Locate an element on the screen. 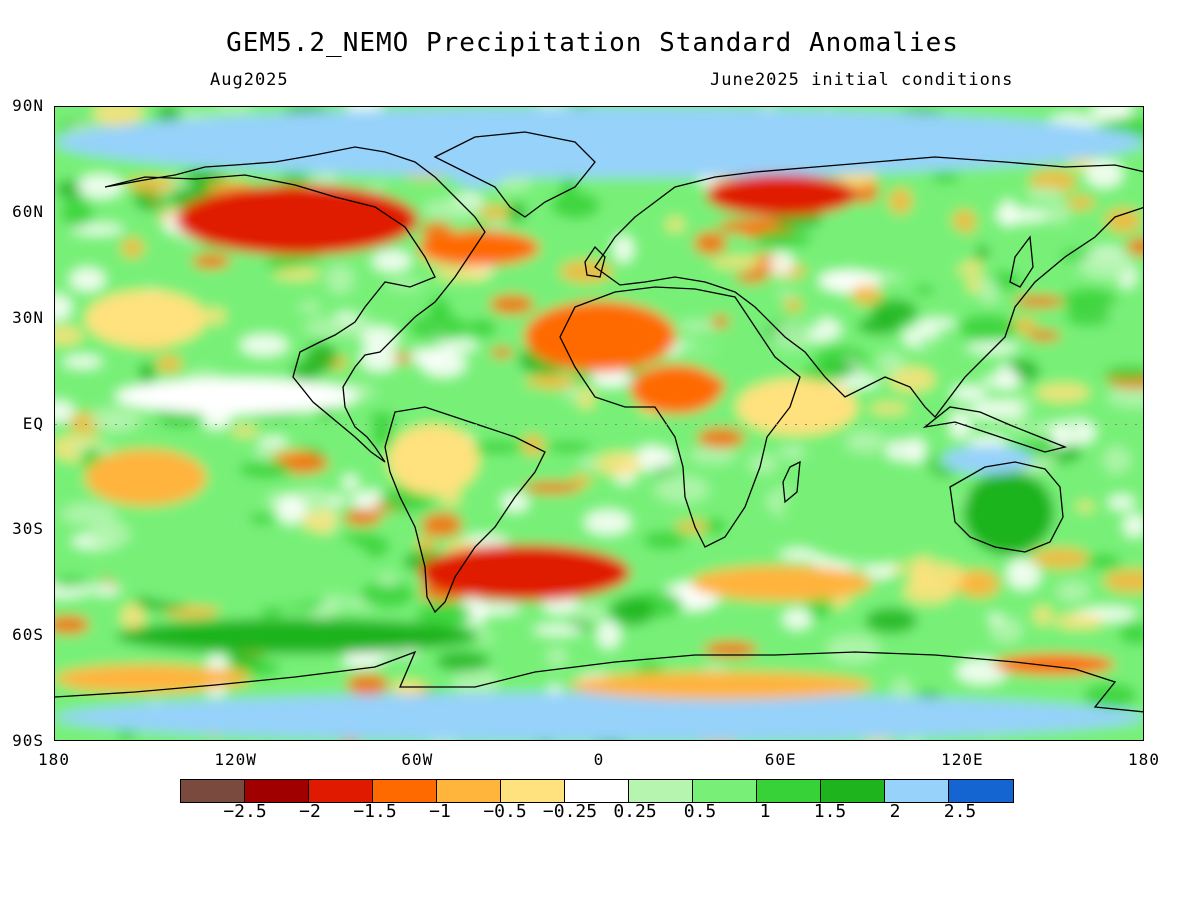 The image size is (1200, 900). lat-label: 90S is located at coordinates (28, 740).